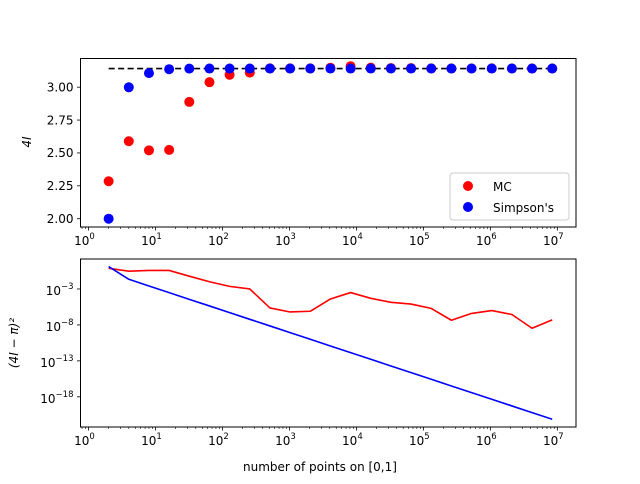  Describe the element at coordinates (319, 437) in the screenshot. I see `bottom-x-ticks: 100 101 102 103 104 105 106 107` at that location.